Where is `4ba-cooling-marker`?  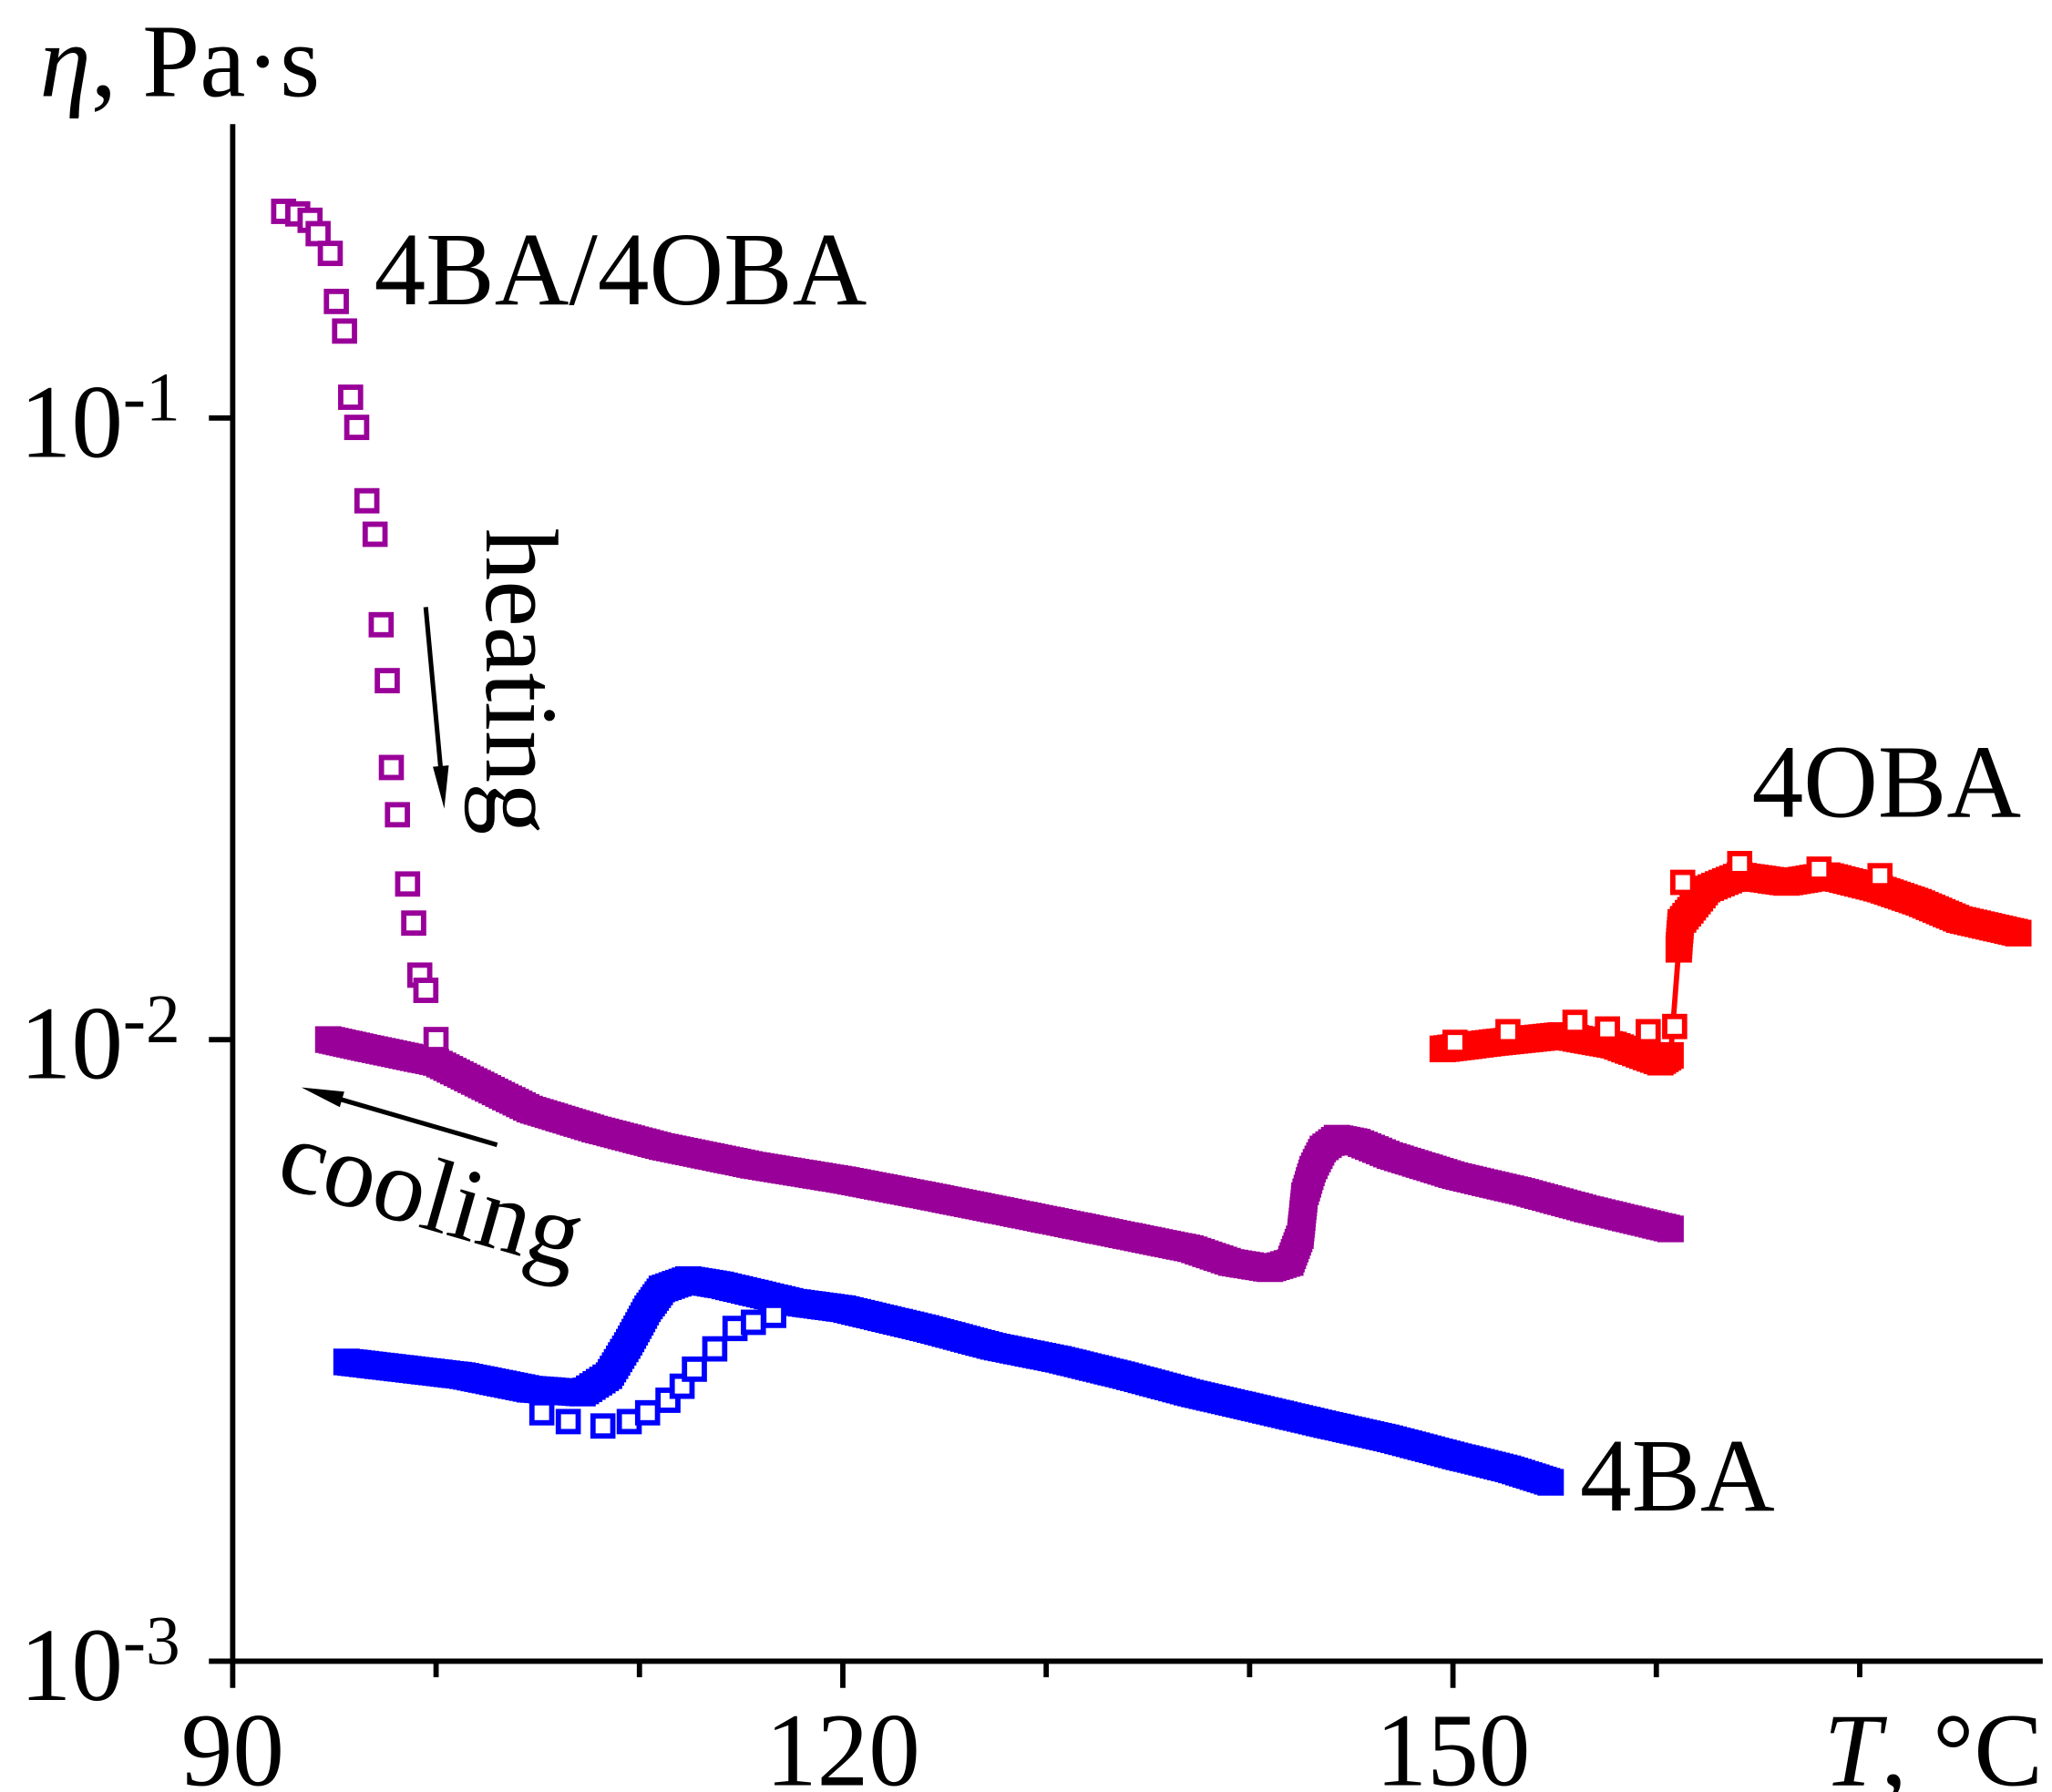 4ba-cooling-marker is located at coordinates (1551, 1482).